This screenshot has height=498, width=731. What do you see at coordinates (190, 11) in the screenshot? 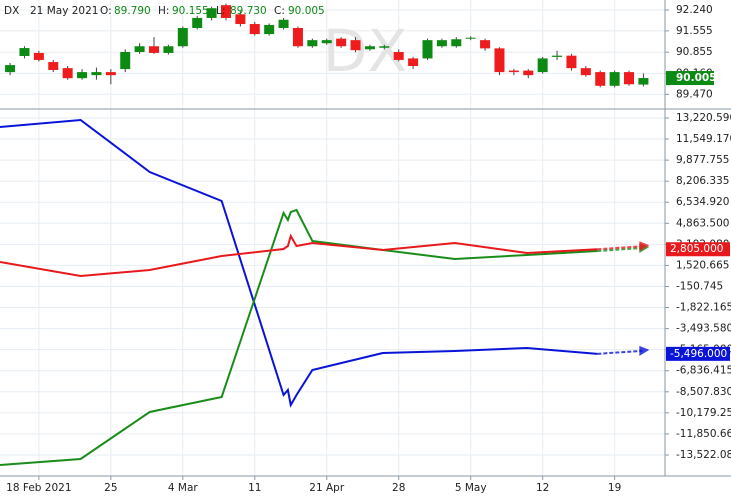
I see `header-text: 90.155` at bounding box center [190, 11].